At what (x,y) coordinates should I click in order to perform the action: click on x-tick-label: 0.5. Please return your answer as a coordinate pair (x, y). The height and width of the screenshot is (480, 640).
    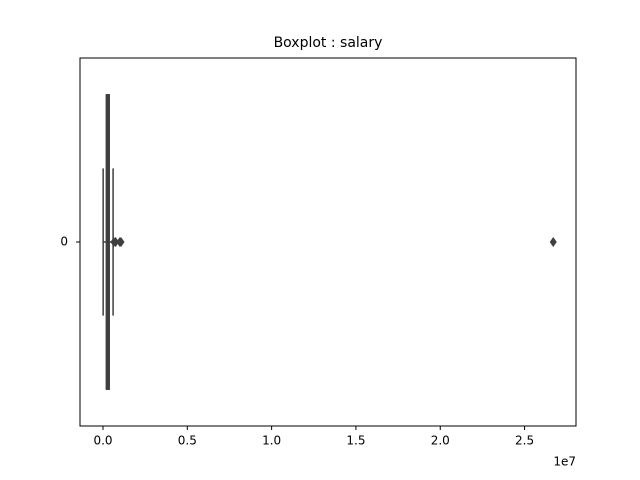
    Looking at the image, I should click on (187, 441).